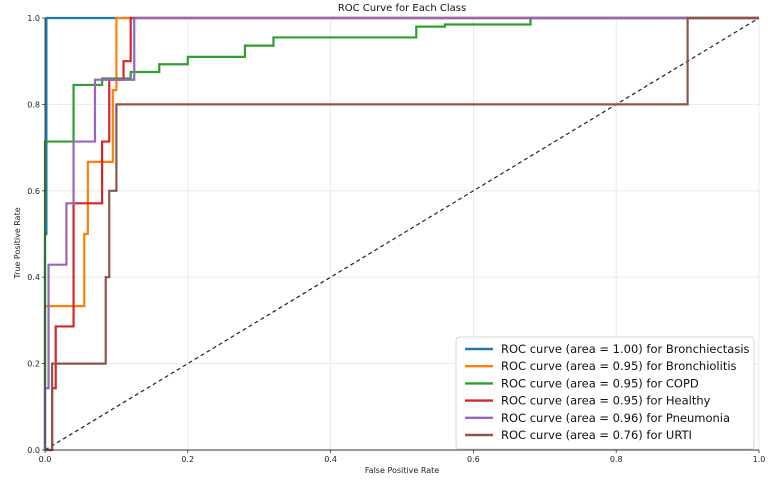 The width and height of the screenshot is (775, 488). What do you see at coordinates (33, 18) in the screenshot?
I see `y-tick-label: 1.0` at bounding box center [33, 18].